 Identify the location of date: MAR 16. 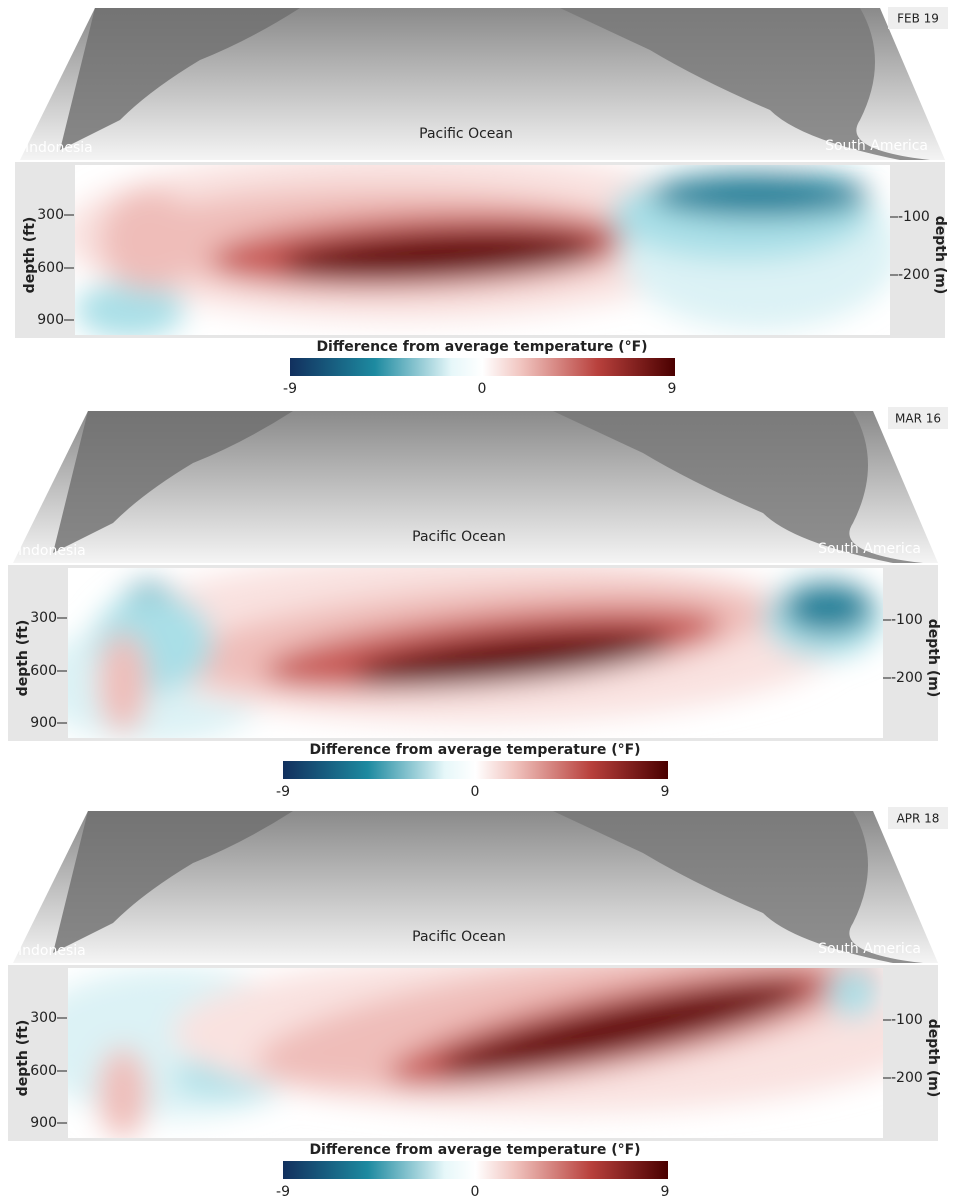
(918, 419).